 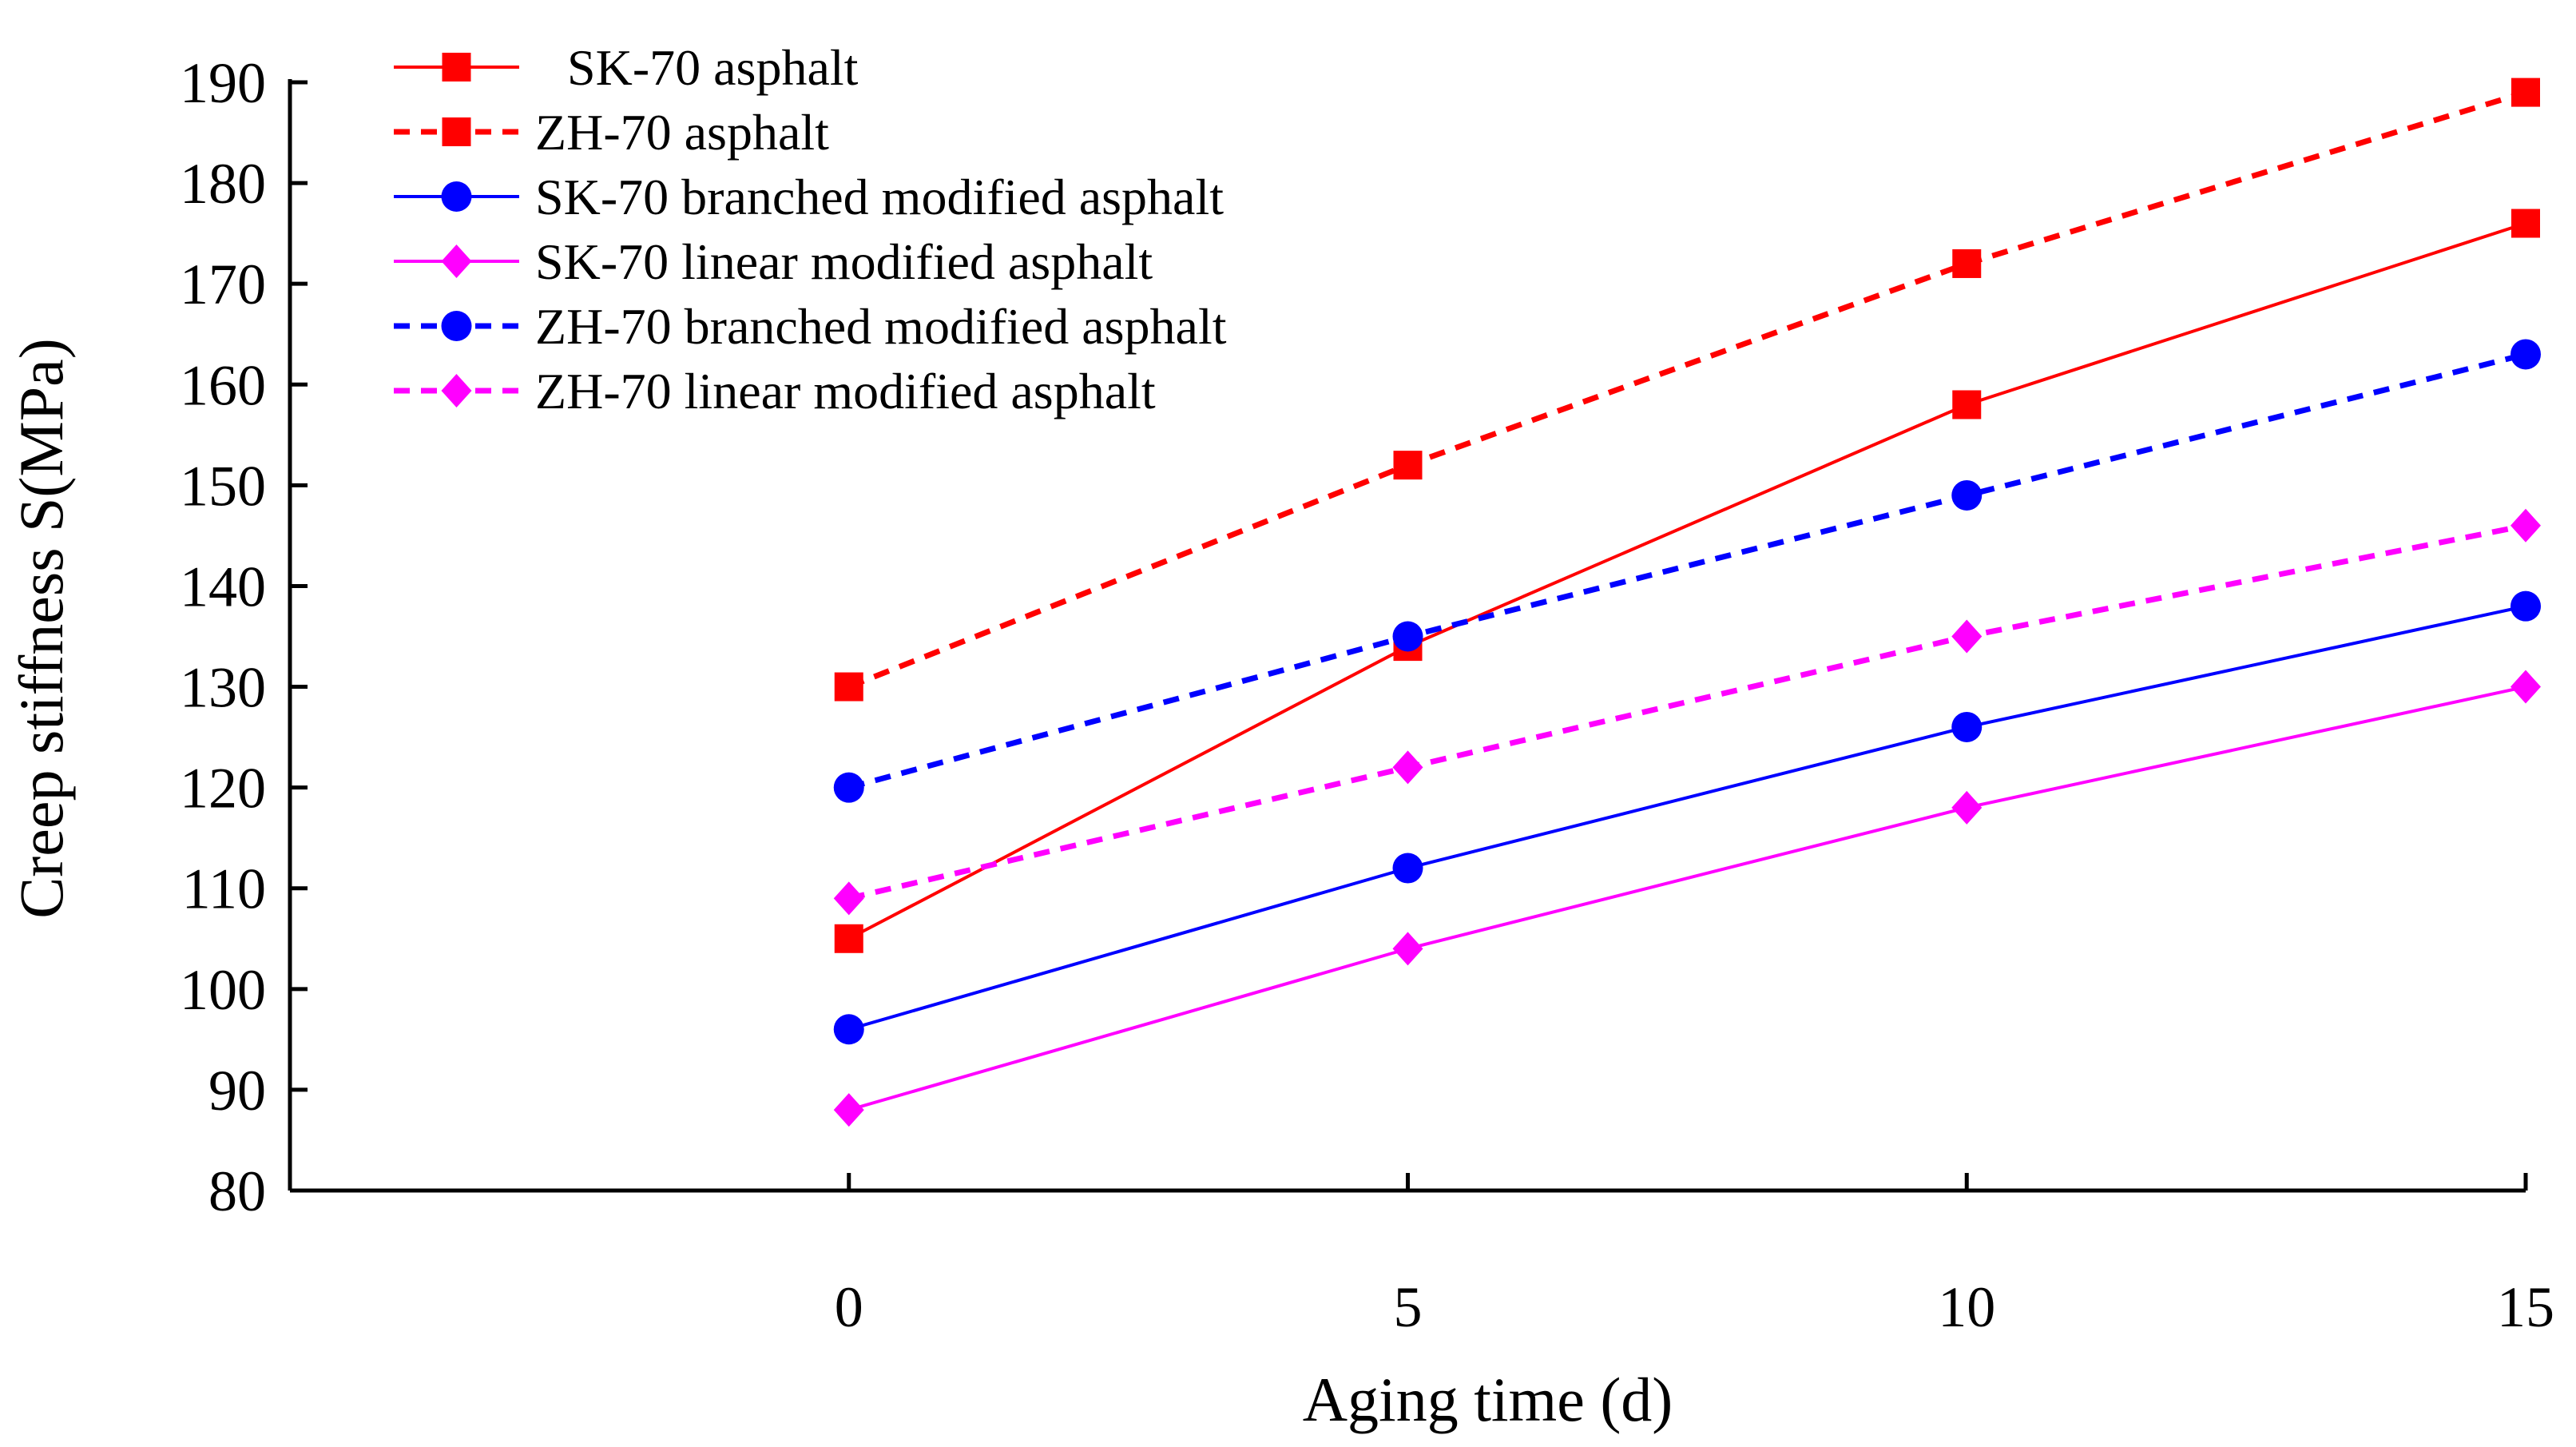 What do you see at coordinates (223, 184) in the screenshot?
I see `y-tick-label: 180` at bounding box center [223, 184].